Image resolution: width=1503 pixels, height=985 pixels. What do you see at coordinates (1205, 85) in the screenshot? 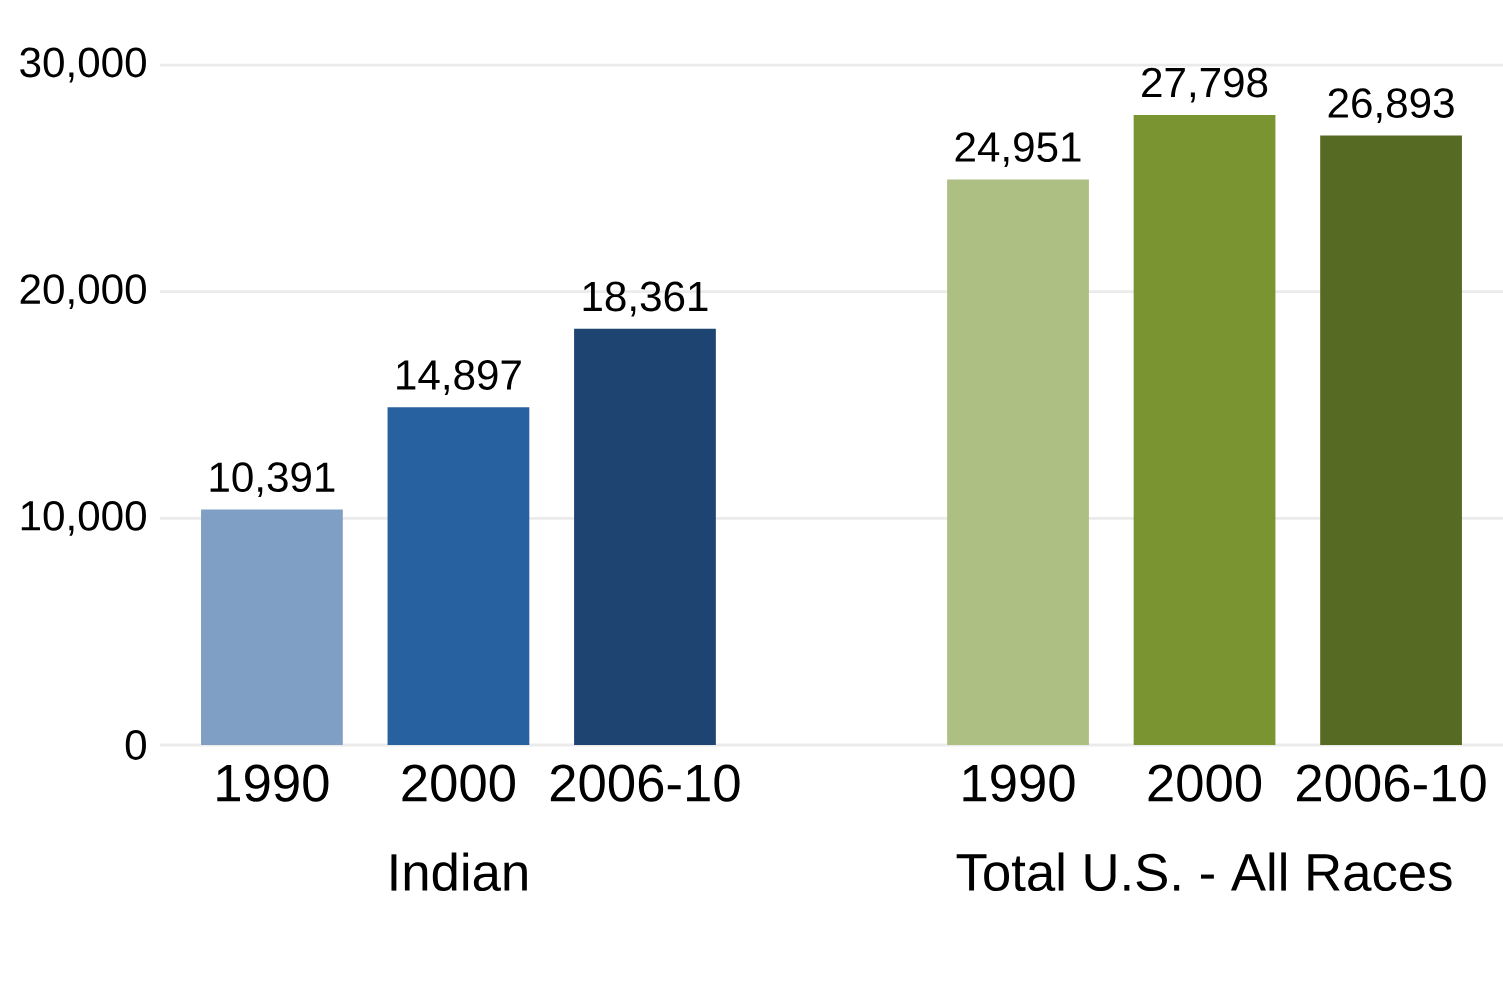
I see `data-label: 27,798` at bounding box center [1205, 85].